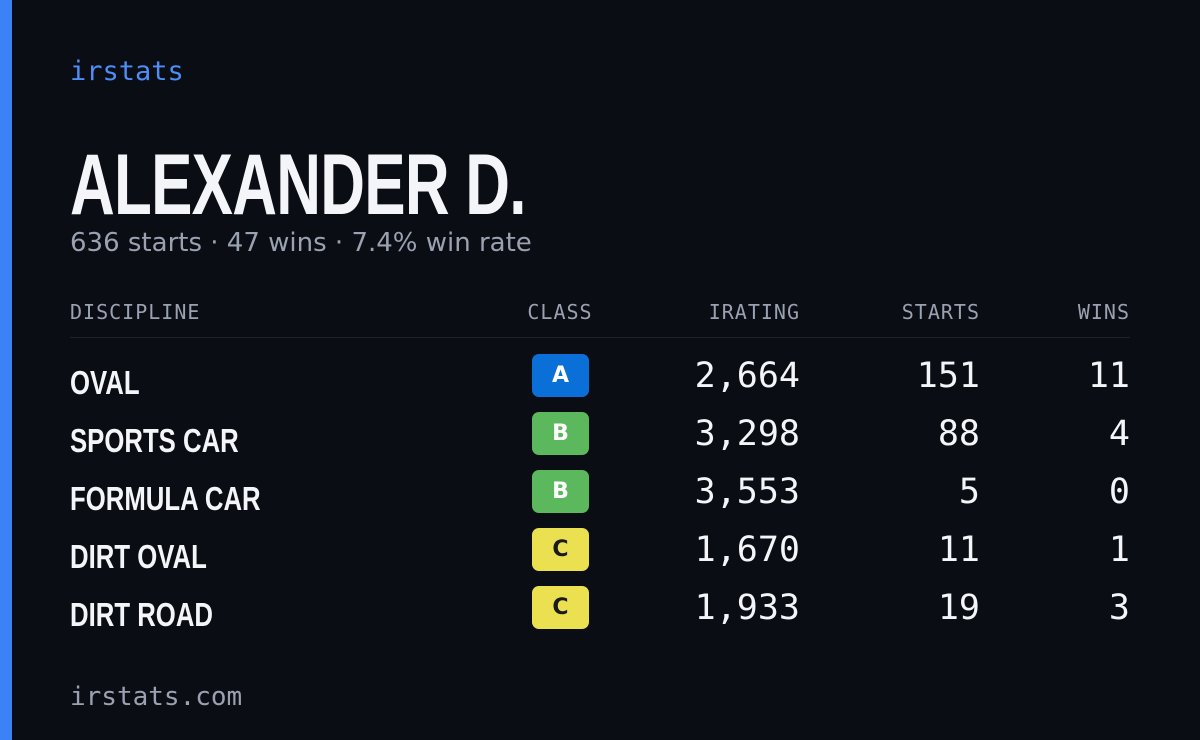 This screenshot has height=740, width=1200. I want to click on irating-value: 1,670, so click(747, 550).